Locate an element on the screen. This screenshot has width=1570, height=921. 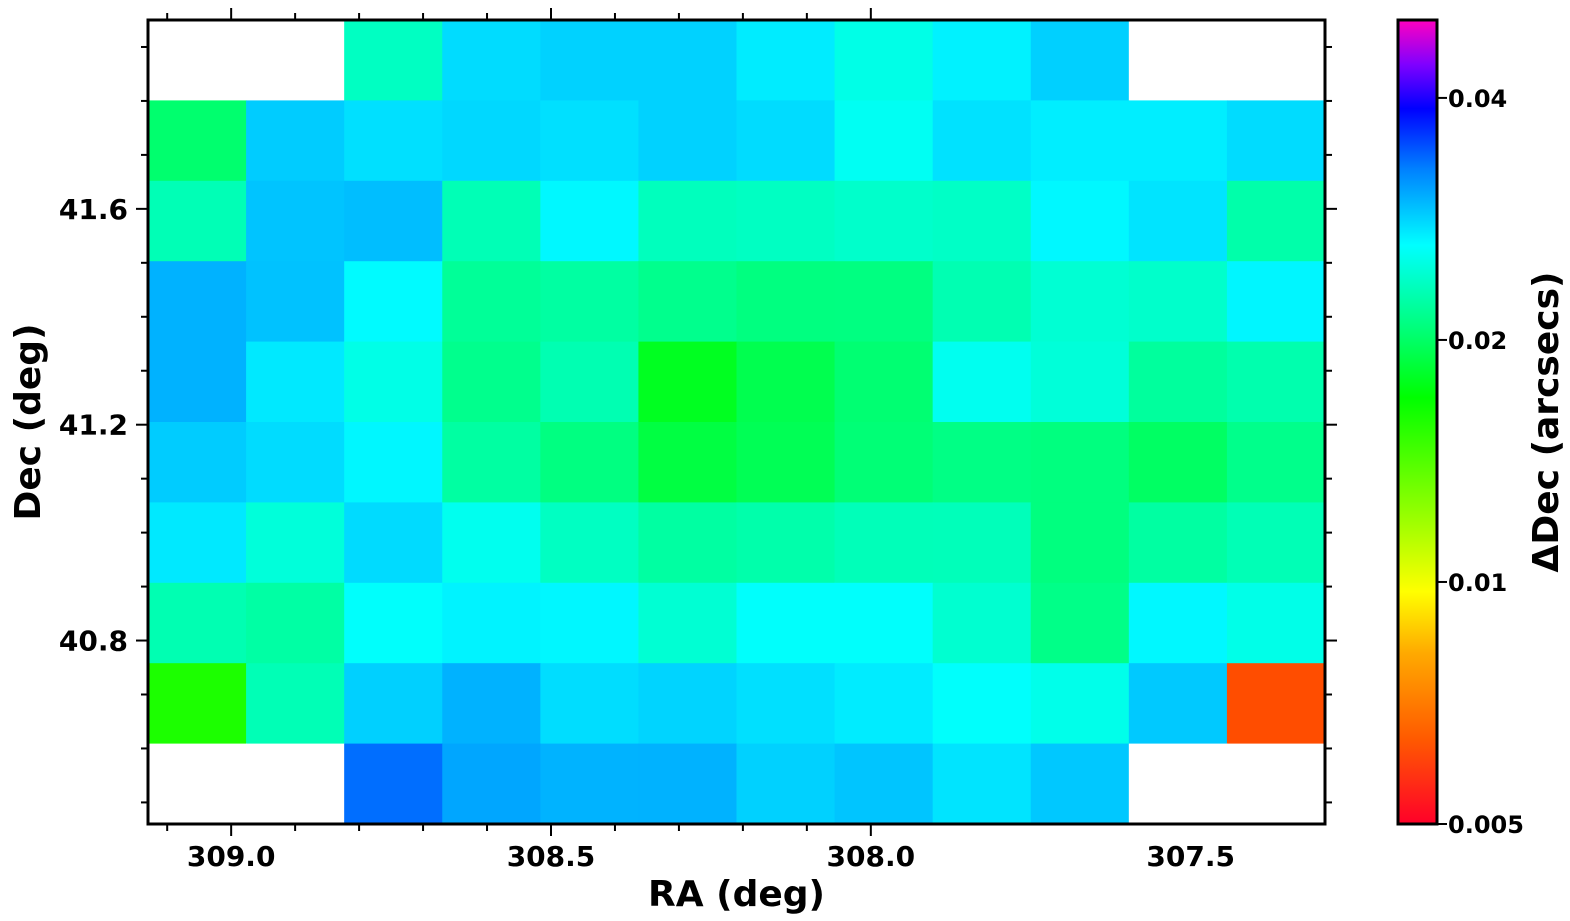
y-tick-label: 40.8 is located at coordinates (93, 641).